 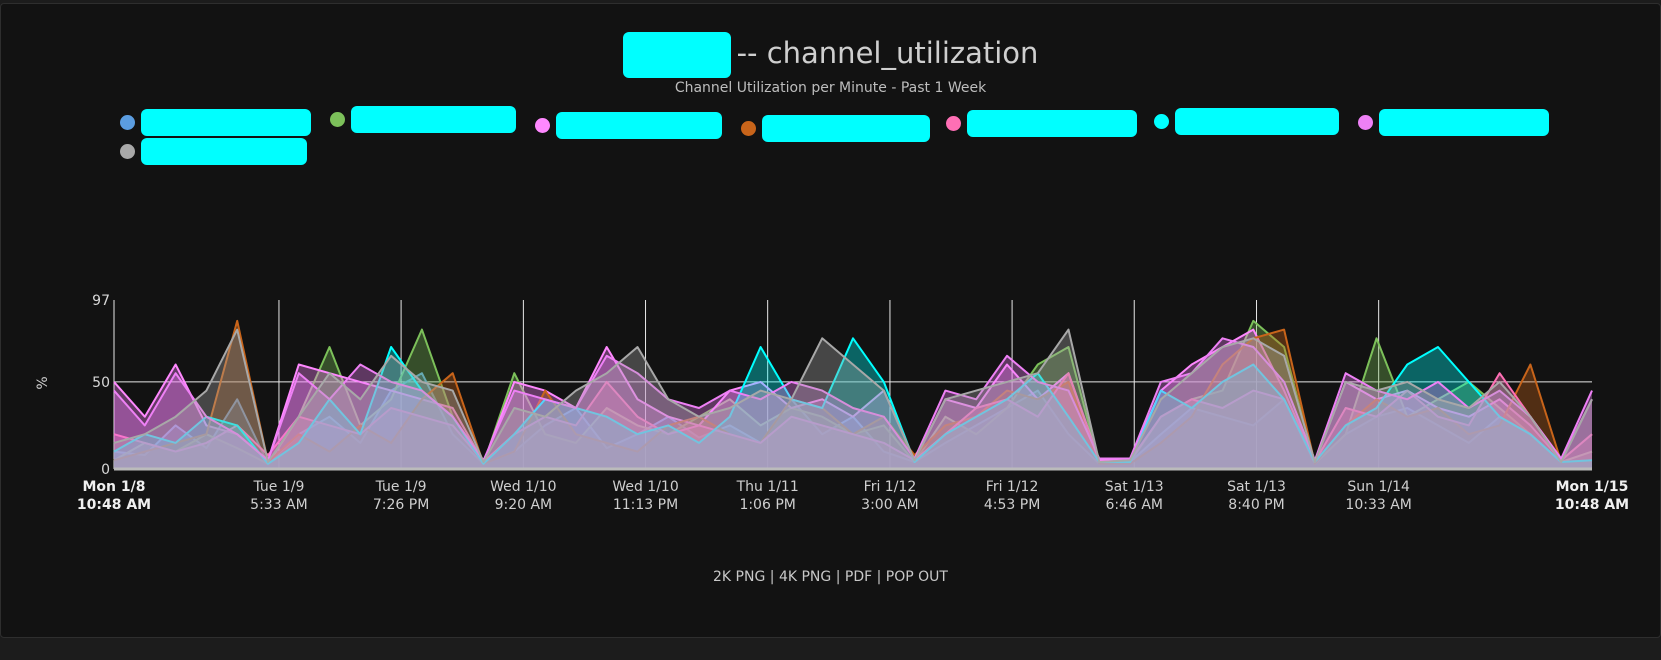 What do you see at coordinates (645, 505) in the screenshot?
I see `x-tick-label: 11:13 PM` at bounding box center [645, 505].